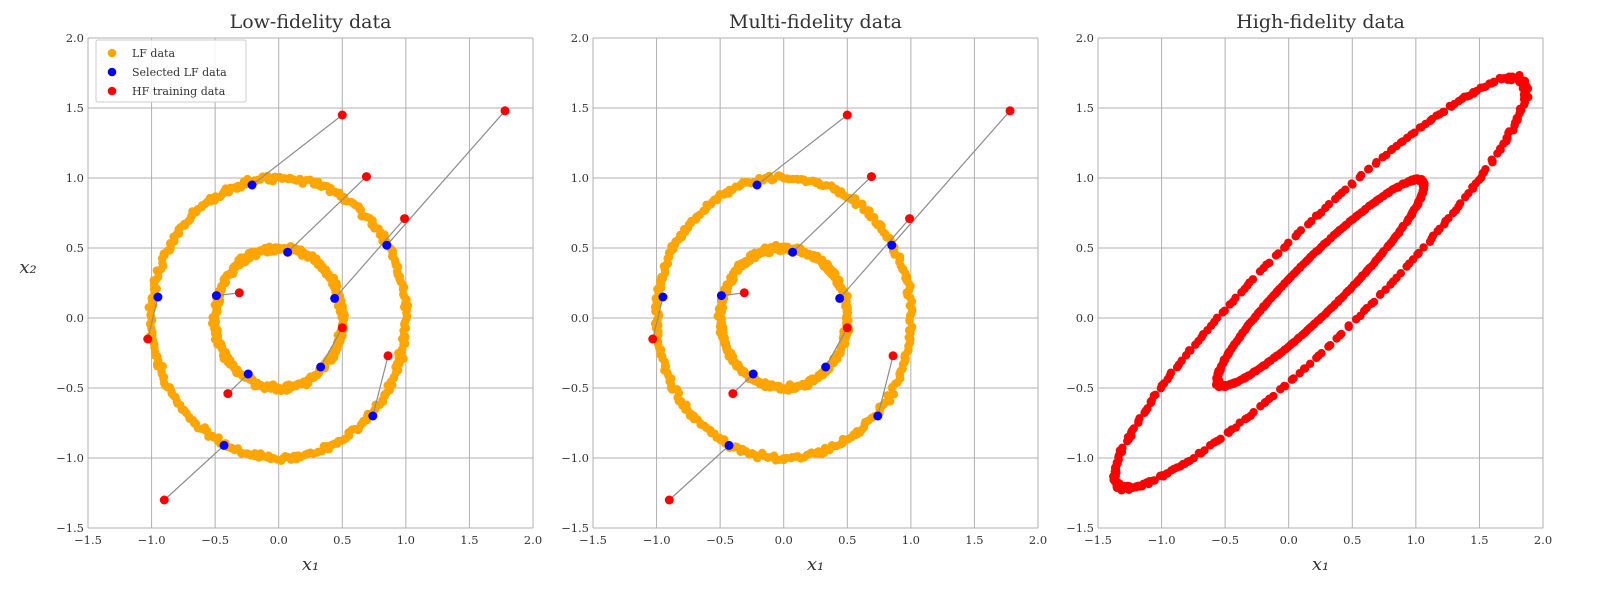 Image resolution: width=1600 pixels, height=600 pixels. Describe the element at coordinates (70, 458) in the screenshot. I see `y-tick-label: −1.0` at that location.